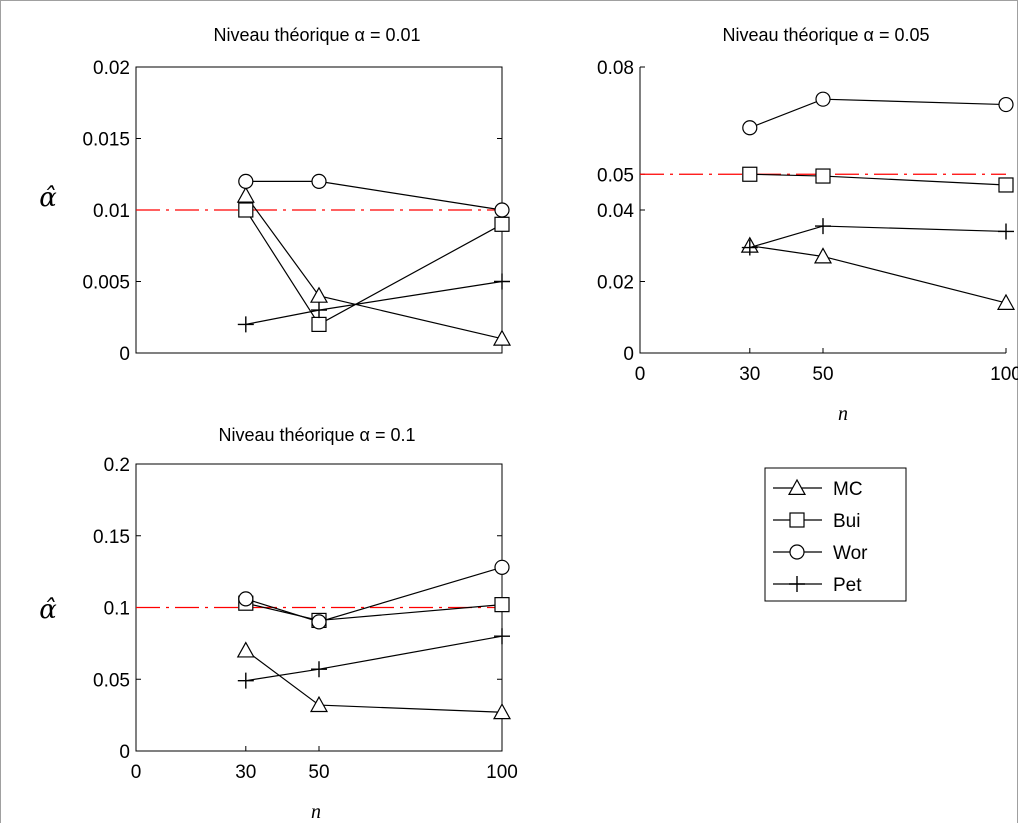  What do you see at coordinates (847, 585) in the screenshot?
I see `legend-label: Pet` at bounding box center [847, 585].